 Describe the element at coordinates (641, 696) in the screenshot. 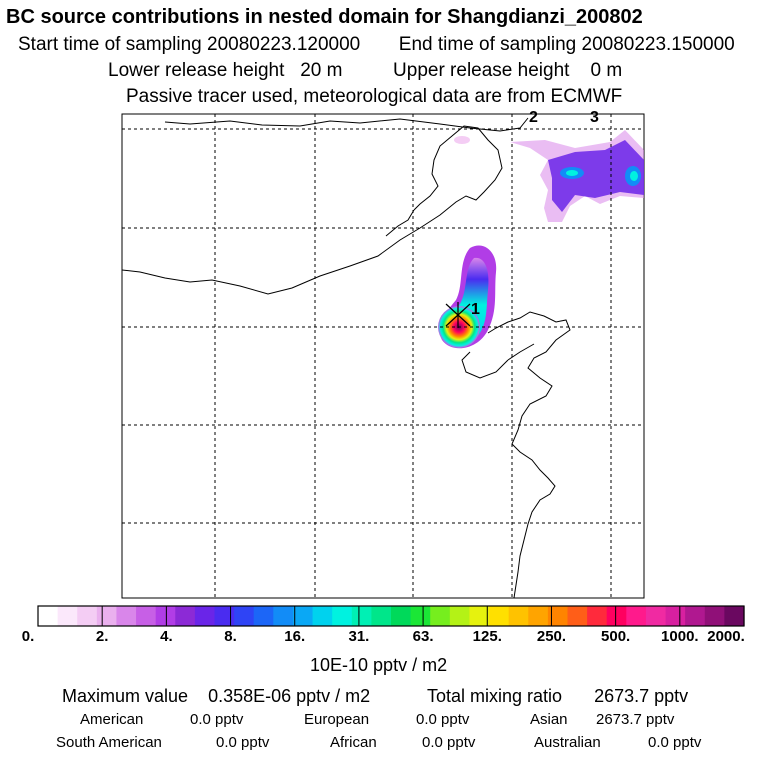

I see `total-value: 2673.7 pptv` at that location.